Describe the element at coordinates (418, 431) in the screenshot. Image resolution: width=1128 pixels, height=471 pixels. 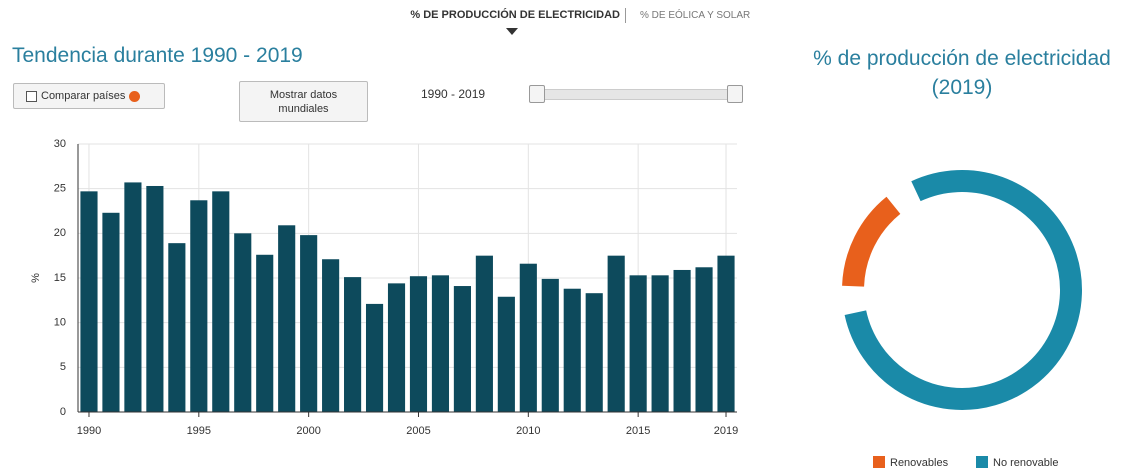
I see `x-tick-label: 2005` at that location.